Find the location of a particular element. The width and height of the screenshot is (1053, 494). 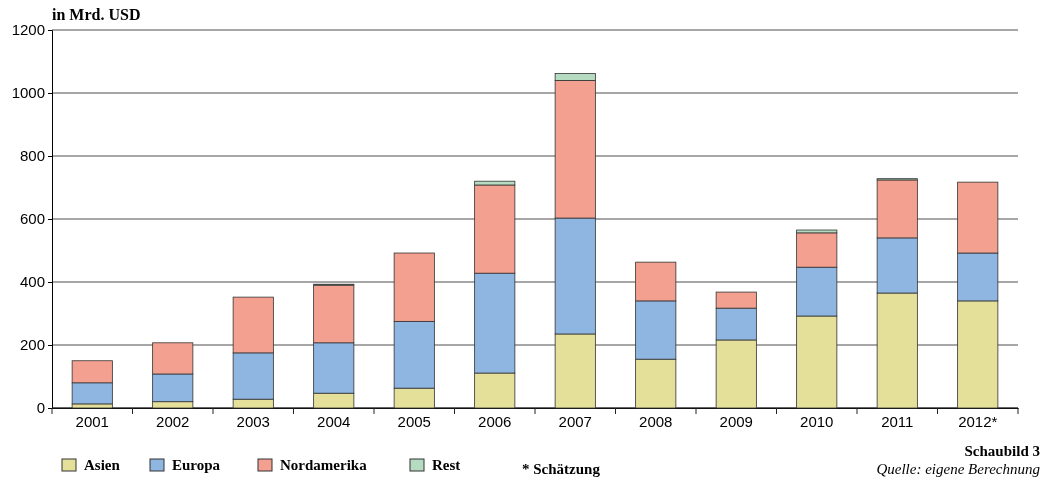

legend-label: Rest is located at coordinates (446, 465).